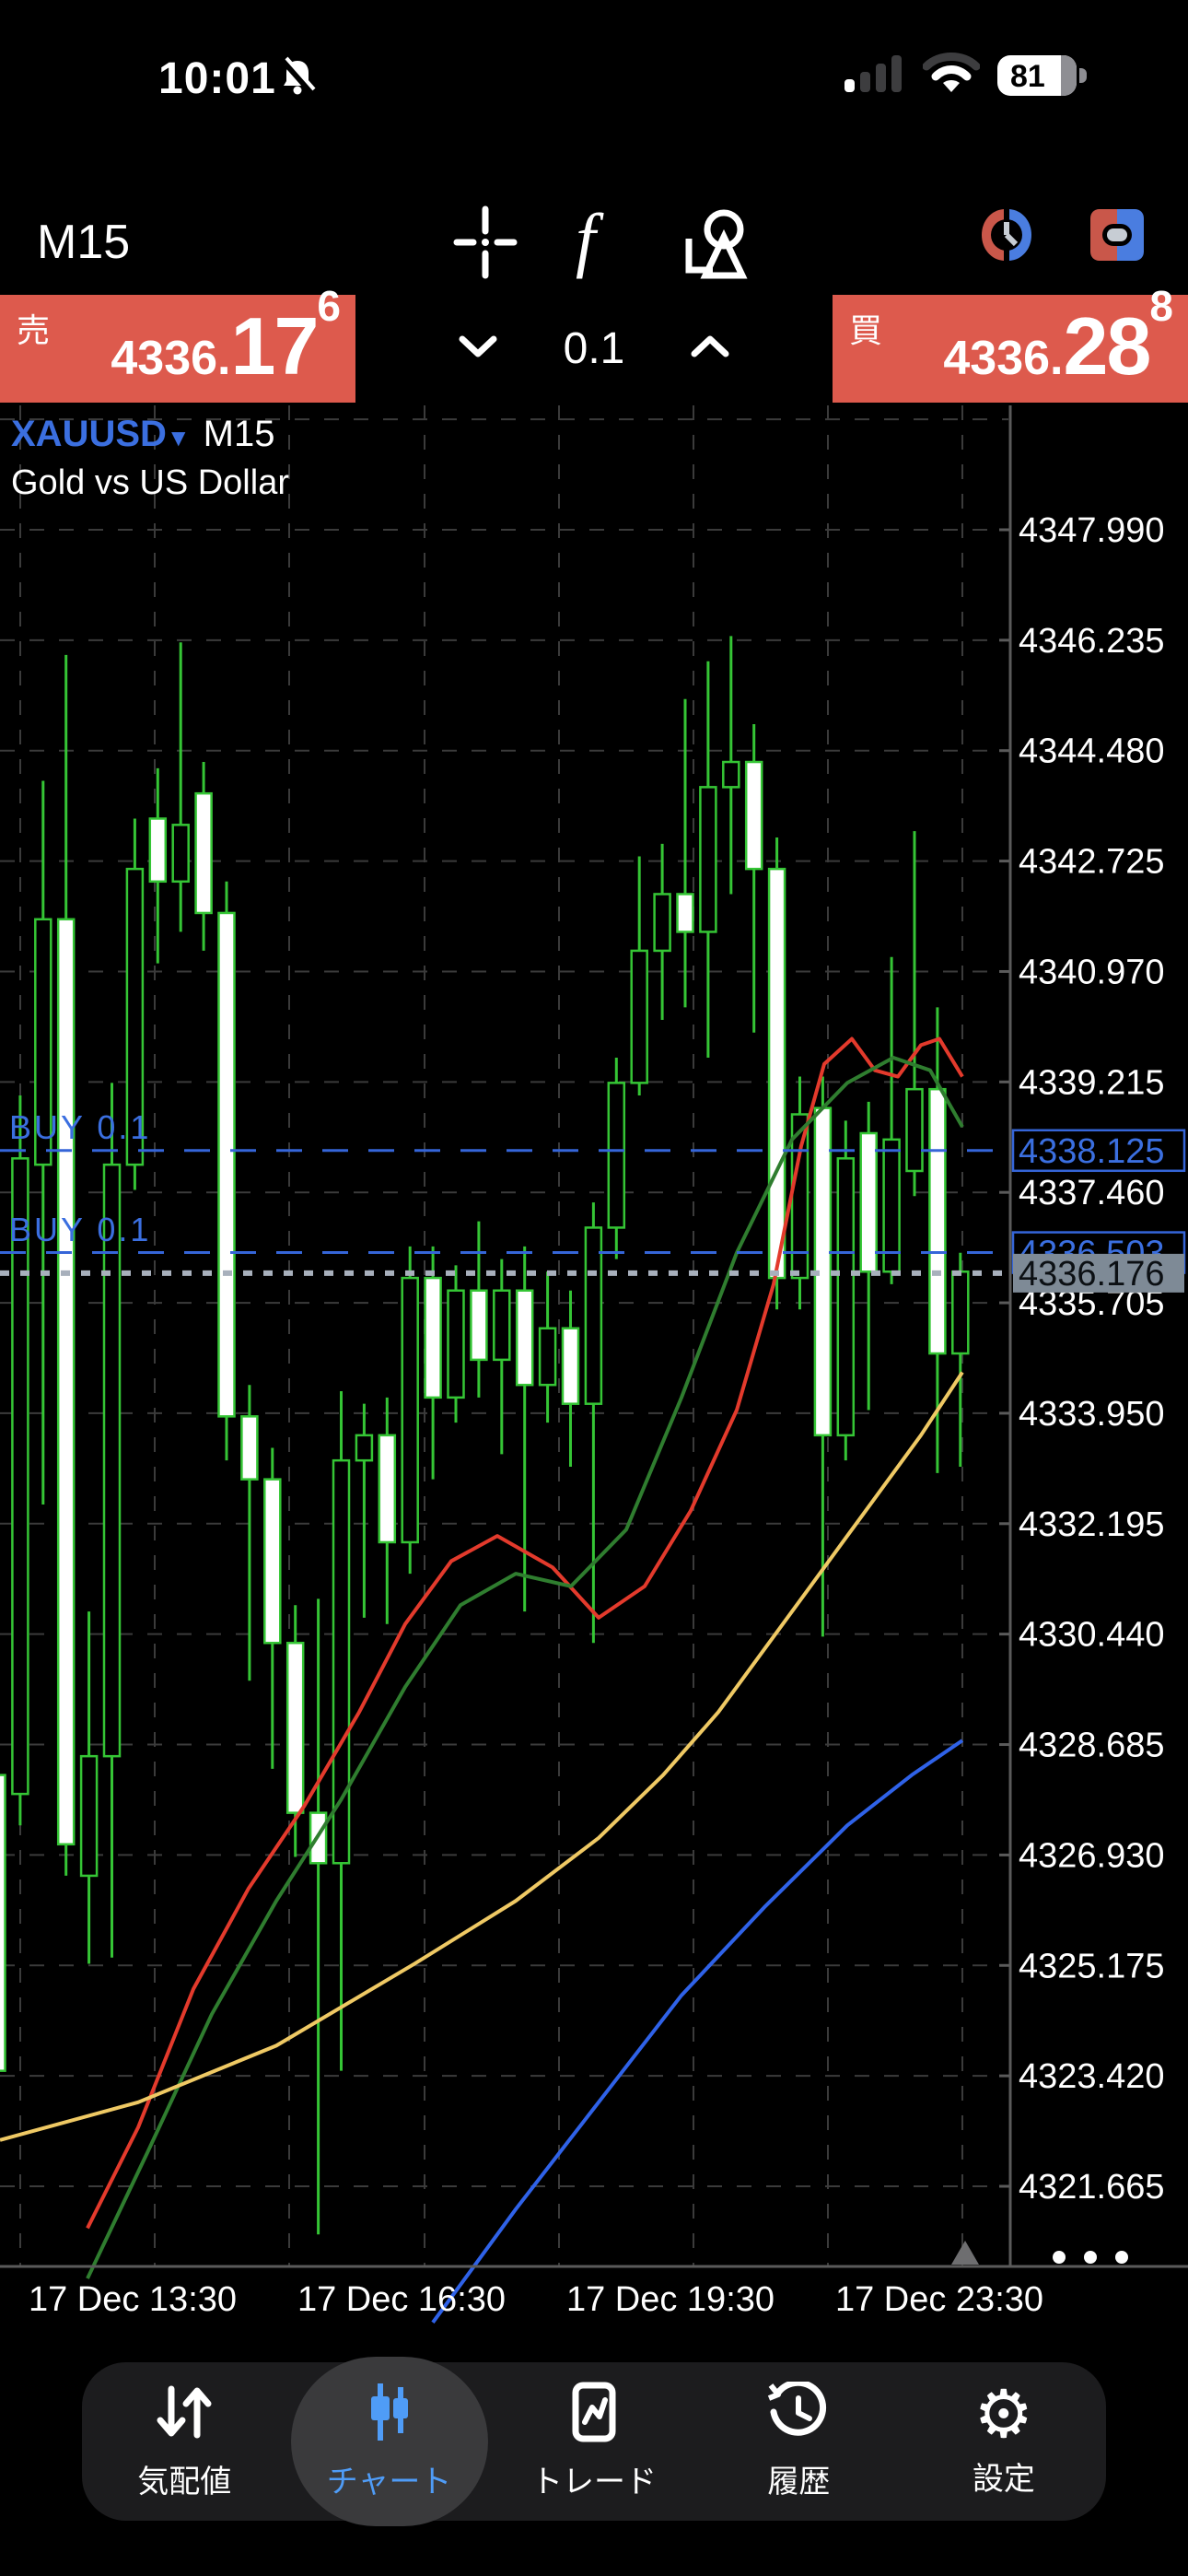  What do you see at coordinates (1092, 1193) in the screenshot?
I see `price-axis-label: 4337.460` at bounding box center [1092, 1193].